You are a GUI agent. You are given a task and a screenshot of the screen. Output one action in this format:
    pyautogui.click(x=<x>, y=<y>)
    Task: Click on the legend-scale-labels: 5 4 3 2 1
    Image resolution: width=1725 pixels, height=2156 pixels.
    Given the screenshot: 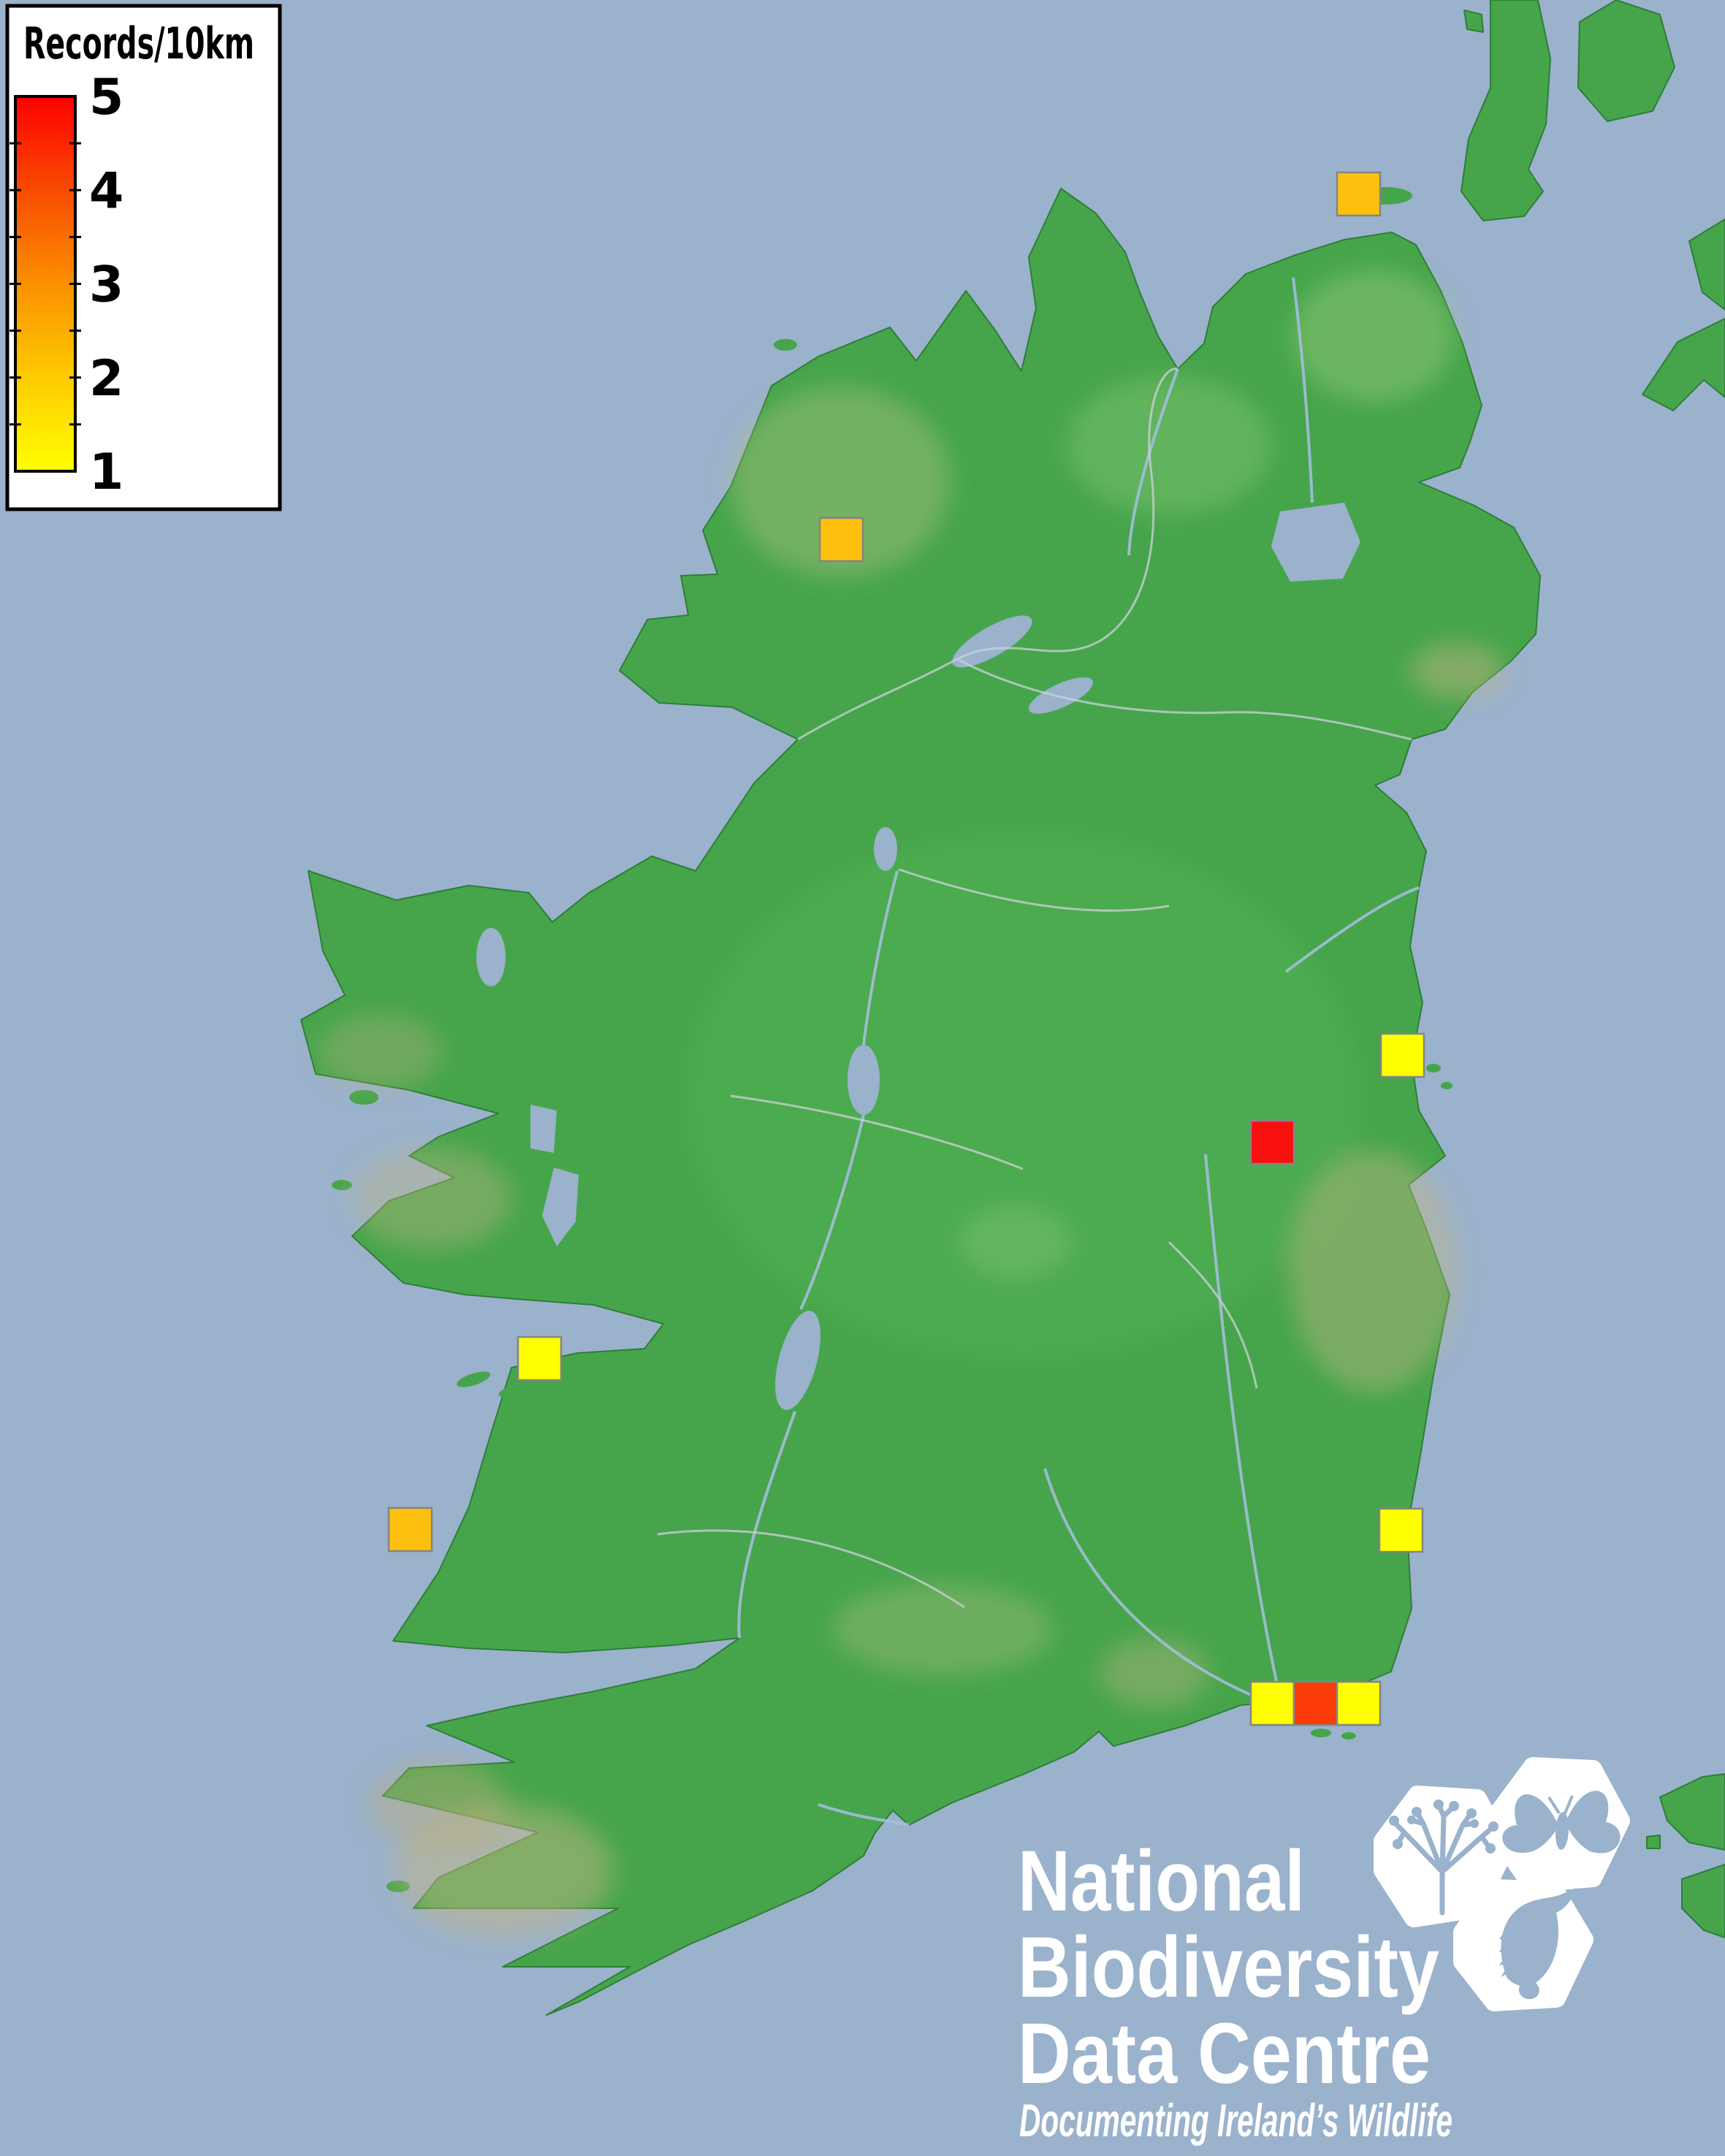 What is the action you would take?
    pyautogui.click(x=106, y=285)
    